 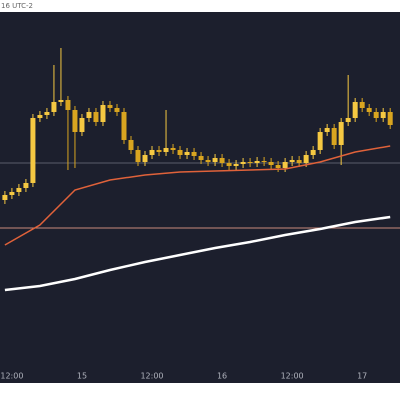 I want to click on x-tick-label: 17, so click(x=362, y=376).